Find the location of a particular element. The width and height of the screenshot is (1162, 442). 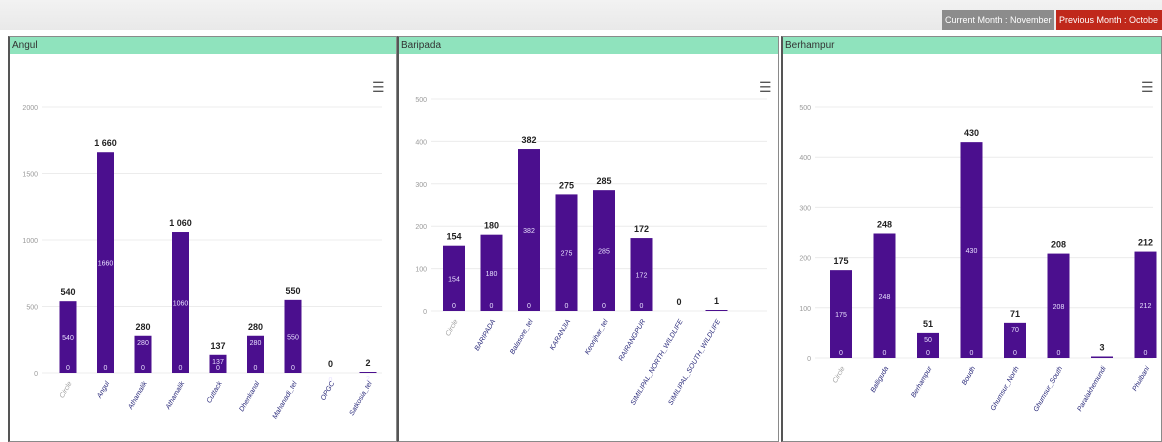

data-label: 180 is located at coordinates (491, 226).